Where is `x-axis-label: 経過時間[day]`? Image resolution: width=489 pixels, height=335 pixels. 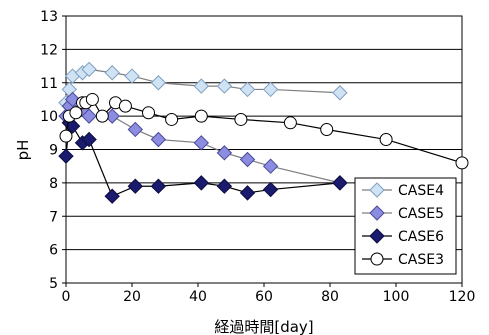
x-axis-label: 経過時間[day] is located at coordinates (263, 326).